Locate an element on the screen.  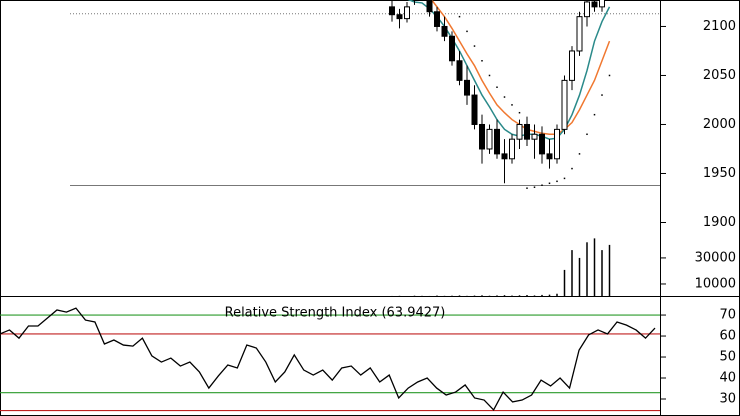
moving-average is located at coordinates (520, 68).